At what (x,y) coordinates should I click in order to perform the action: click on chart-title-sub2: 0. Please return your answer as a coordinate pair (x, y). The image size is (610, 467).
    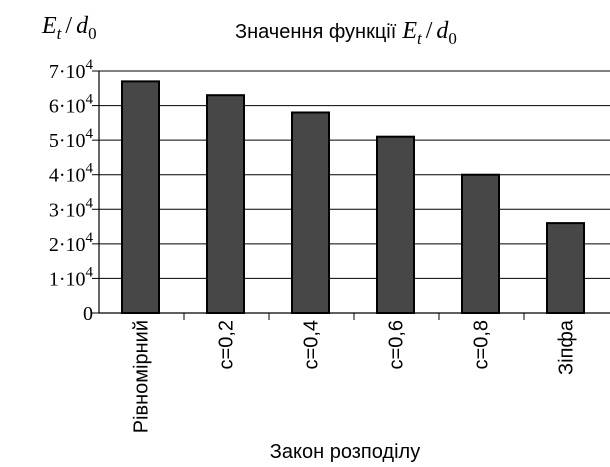
    Looking at the image, I should click on (452, 38).